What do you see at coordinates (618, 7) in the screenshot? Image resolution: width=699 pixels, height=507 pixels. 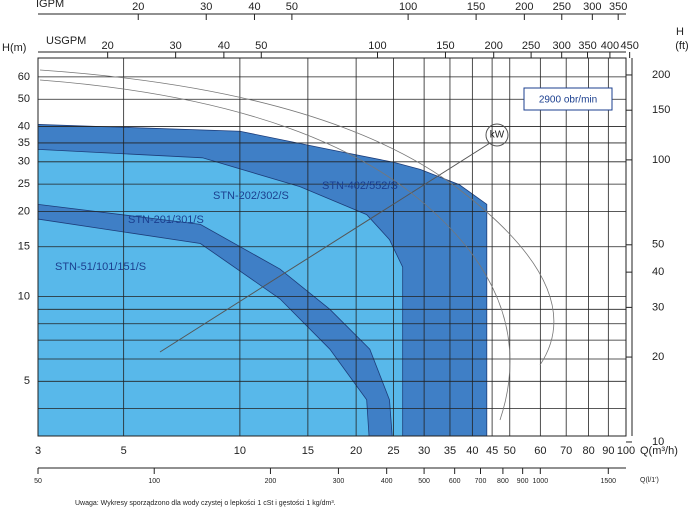 I see `igpm-tick-label: 350` at bounding box center [618, 7].